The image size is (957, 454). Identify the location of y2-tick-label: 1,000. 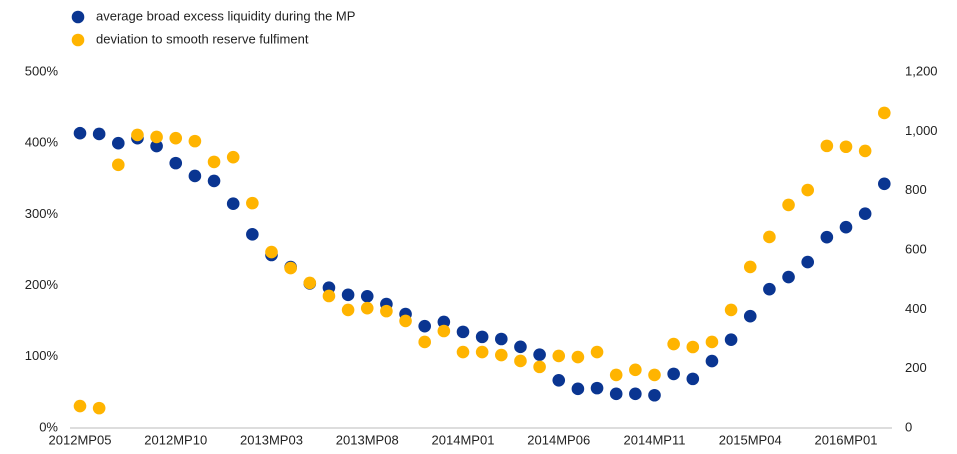
(921, 130).